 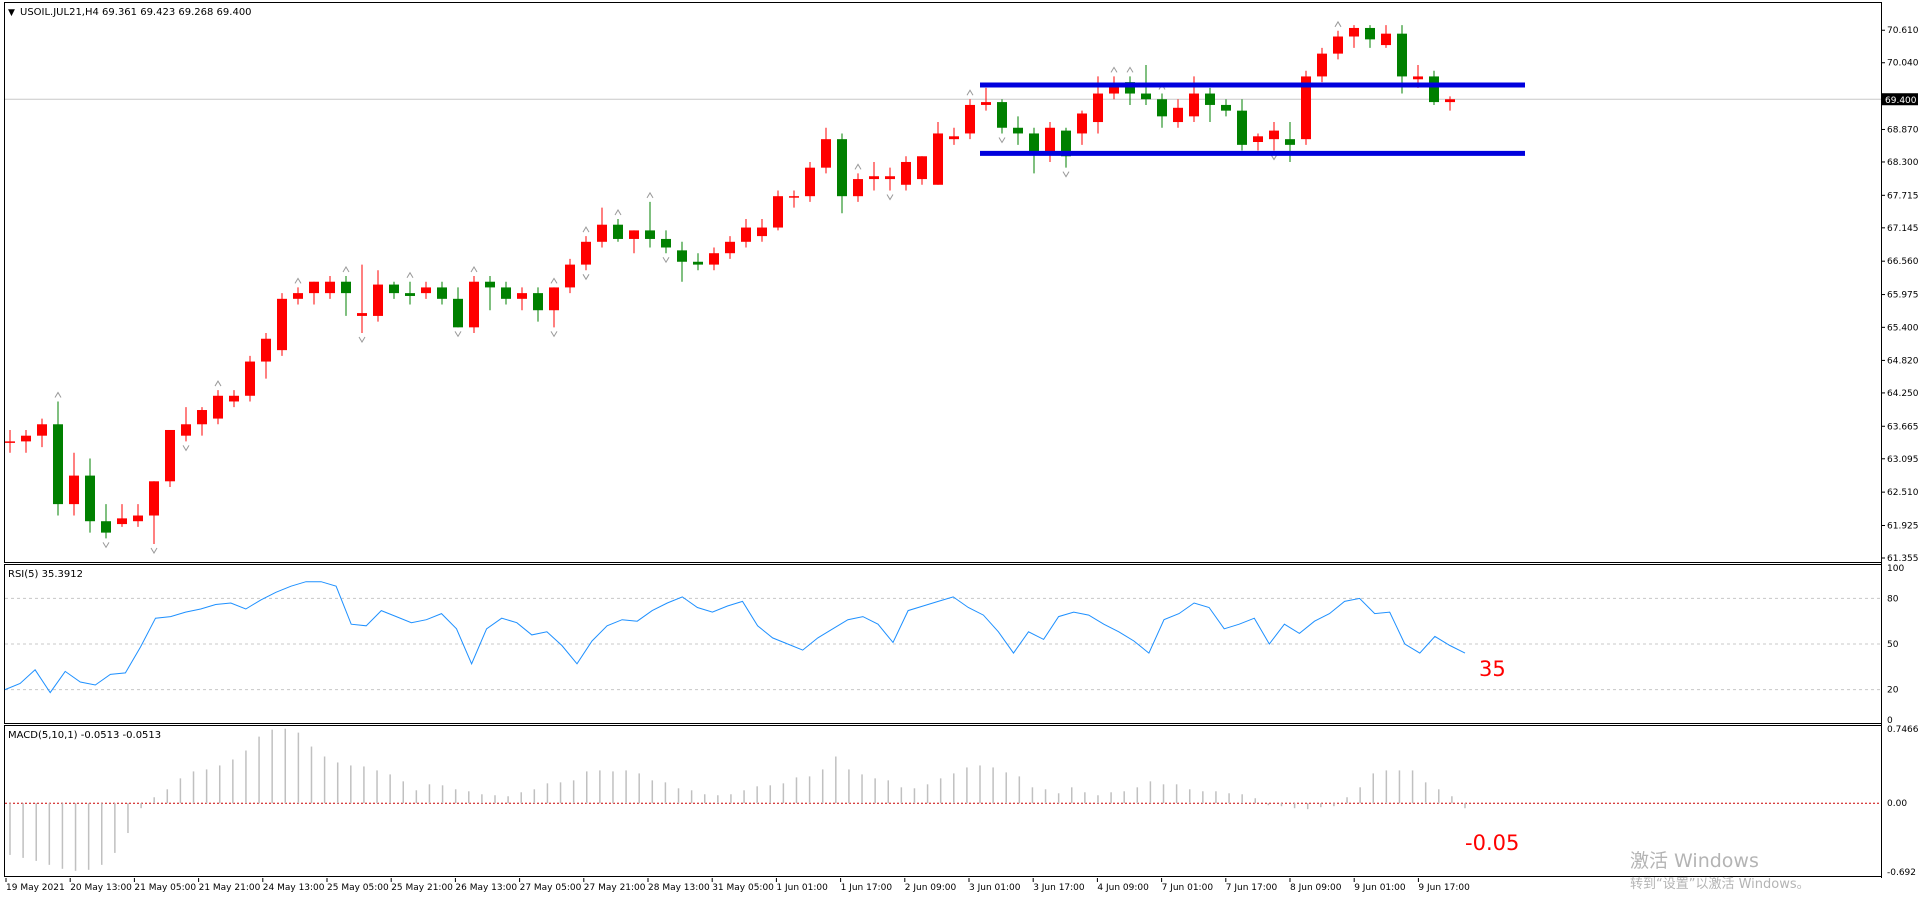 I want to click on time-tick-label: 25 May 05:00, so click(x=358, y=888).